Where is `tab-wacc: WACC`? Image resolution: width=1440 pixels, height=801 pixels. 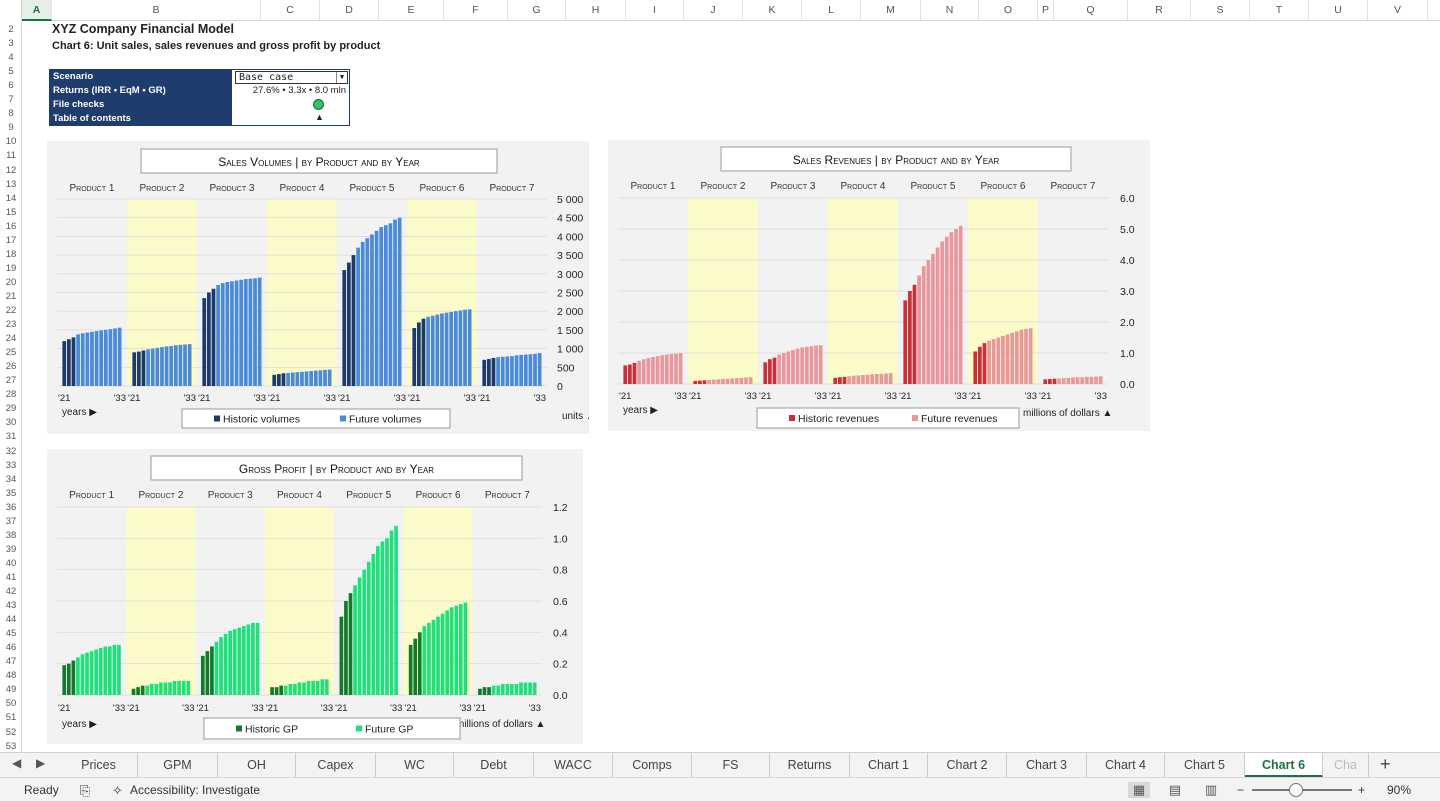
tab-wacc: WACC is located at coordinates (573, 765).